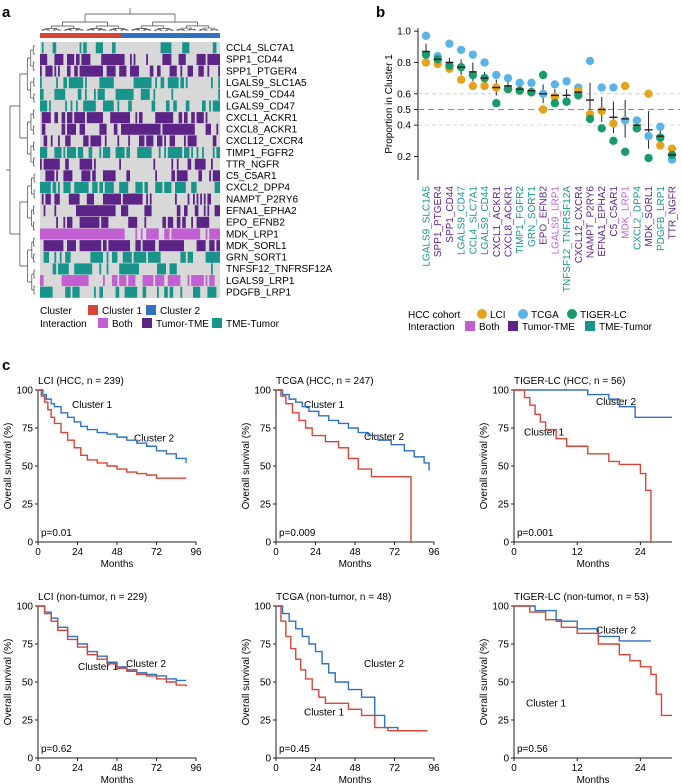  What do you see at coordinates (24, 391) in the screenshot?
I see `km-y-tick-label: 100` at bounding box center [24, 391].